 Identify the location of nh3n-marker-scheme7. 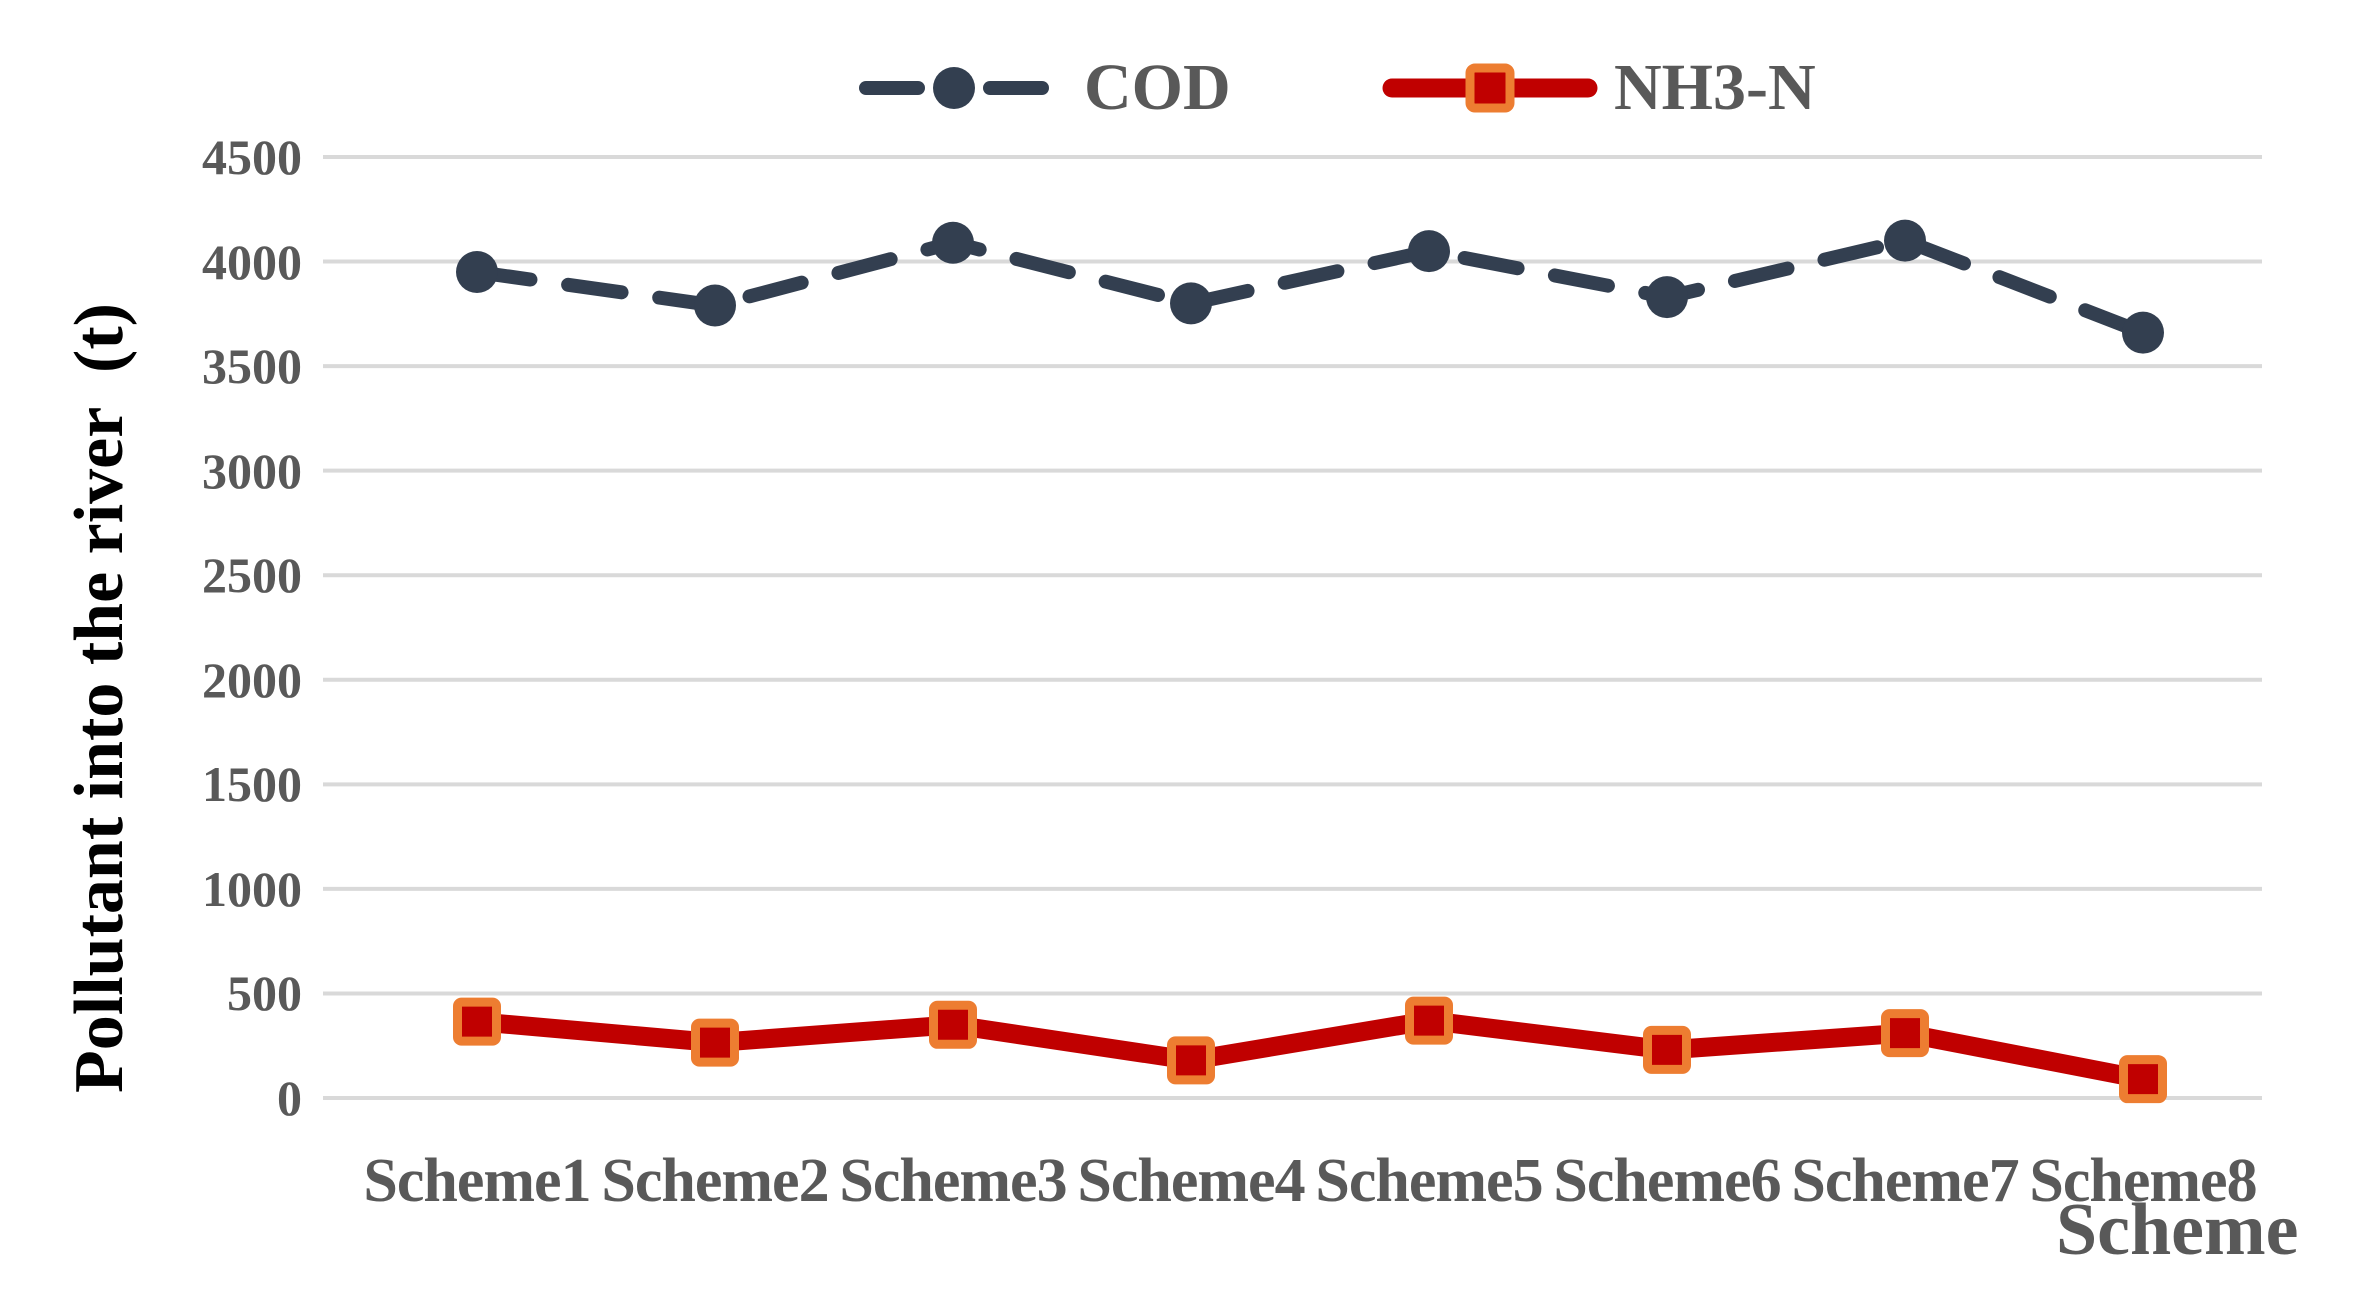
(1905, 1033).